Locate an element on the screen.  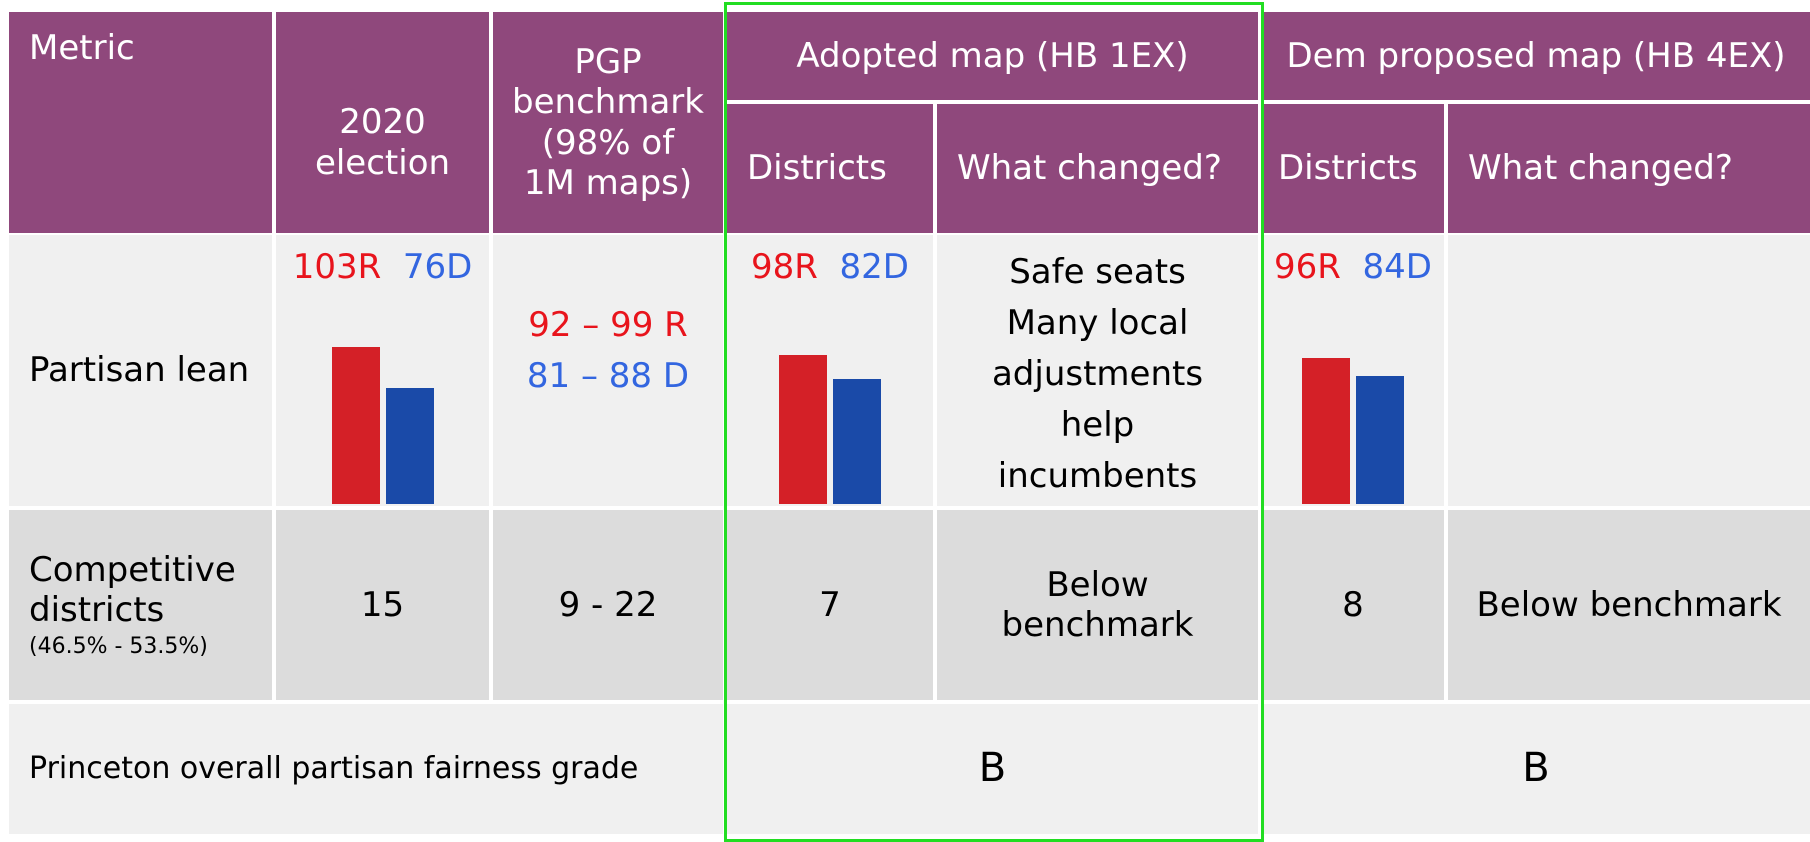
row-label: Competitive districts (46.5% - 53.5%) is located at coordinates (140, 605).